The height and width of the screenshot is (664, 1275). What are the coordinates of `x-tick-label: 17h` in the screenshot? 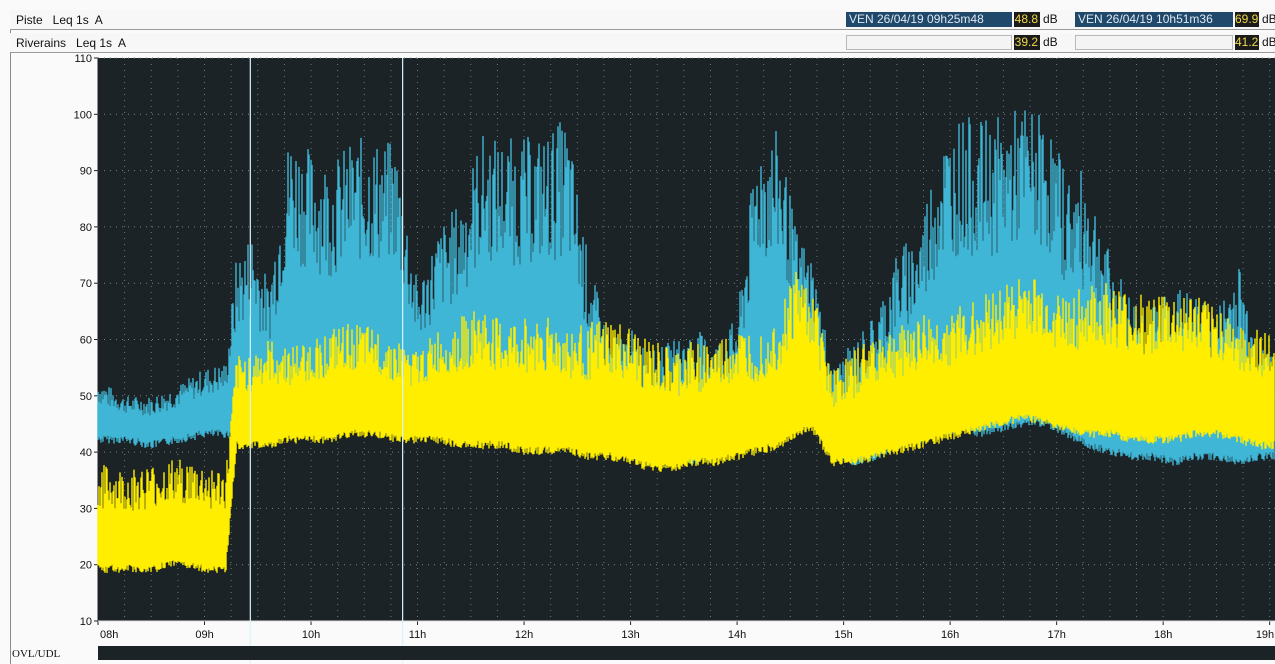 It's located at (1056, 635).